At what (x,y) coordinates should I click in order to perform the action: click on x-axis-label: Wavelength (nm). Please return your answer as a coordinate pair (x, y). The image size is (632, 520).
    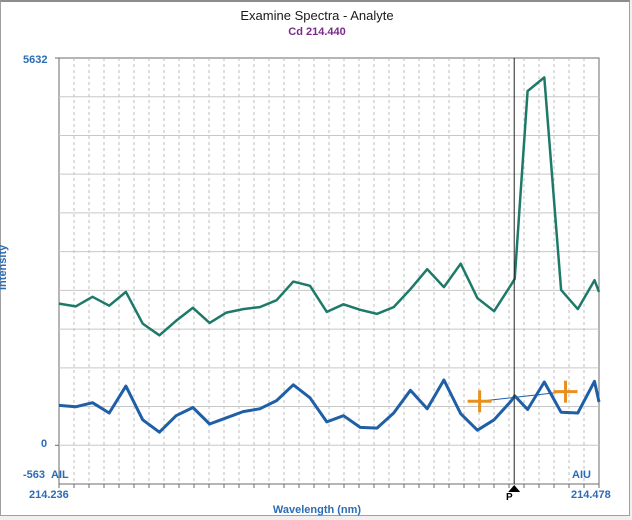
    Looking at the image, I should click on (317, 510).